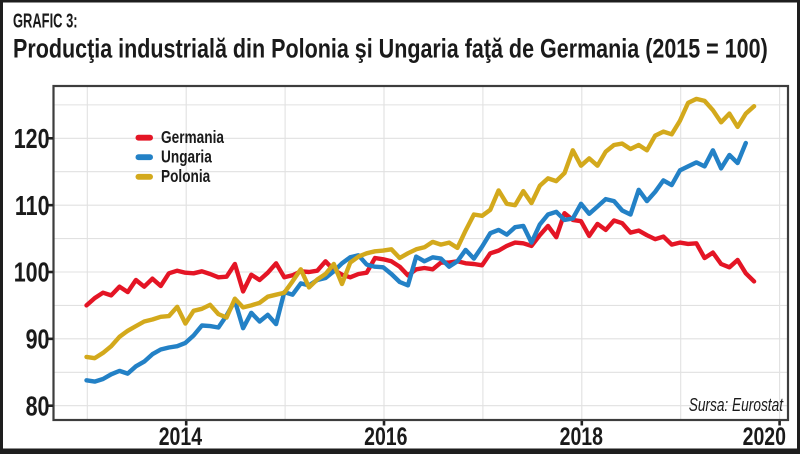  Describe the element at coordinates (385, 436) in the screenshot. I see `svg-text: 2016` at that location.